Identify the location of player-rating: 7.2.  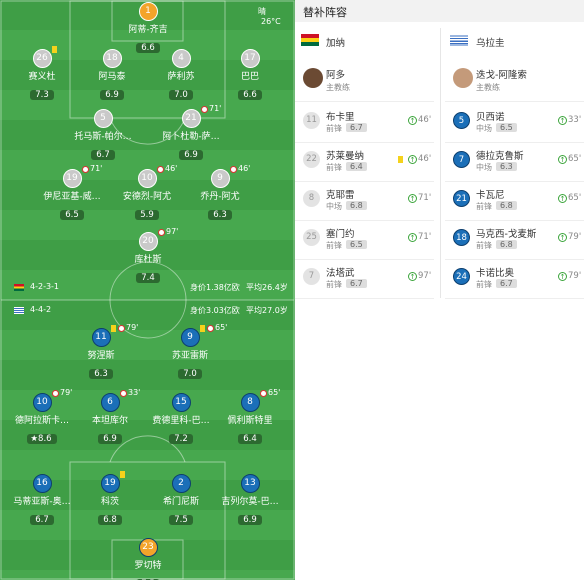
(181, 439).